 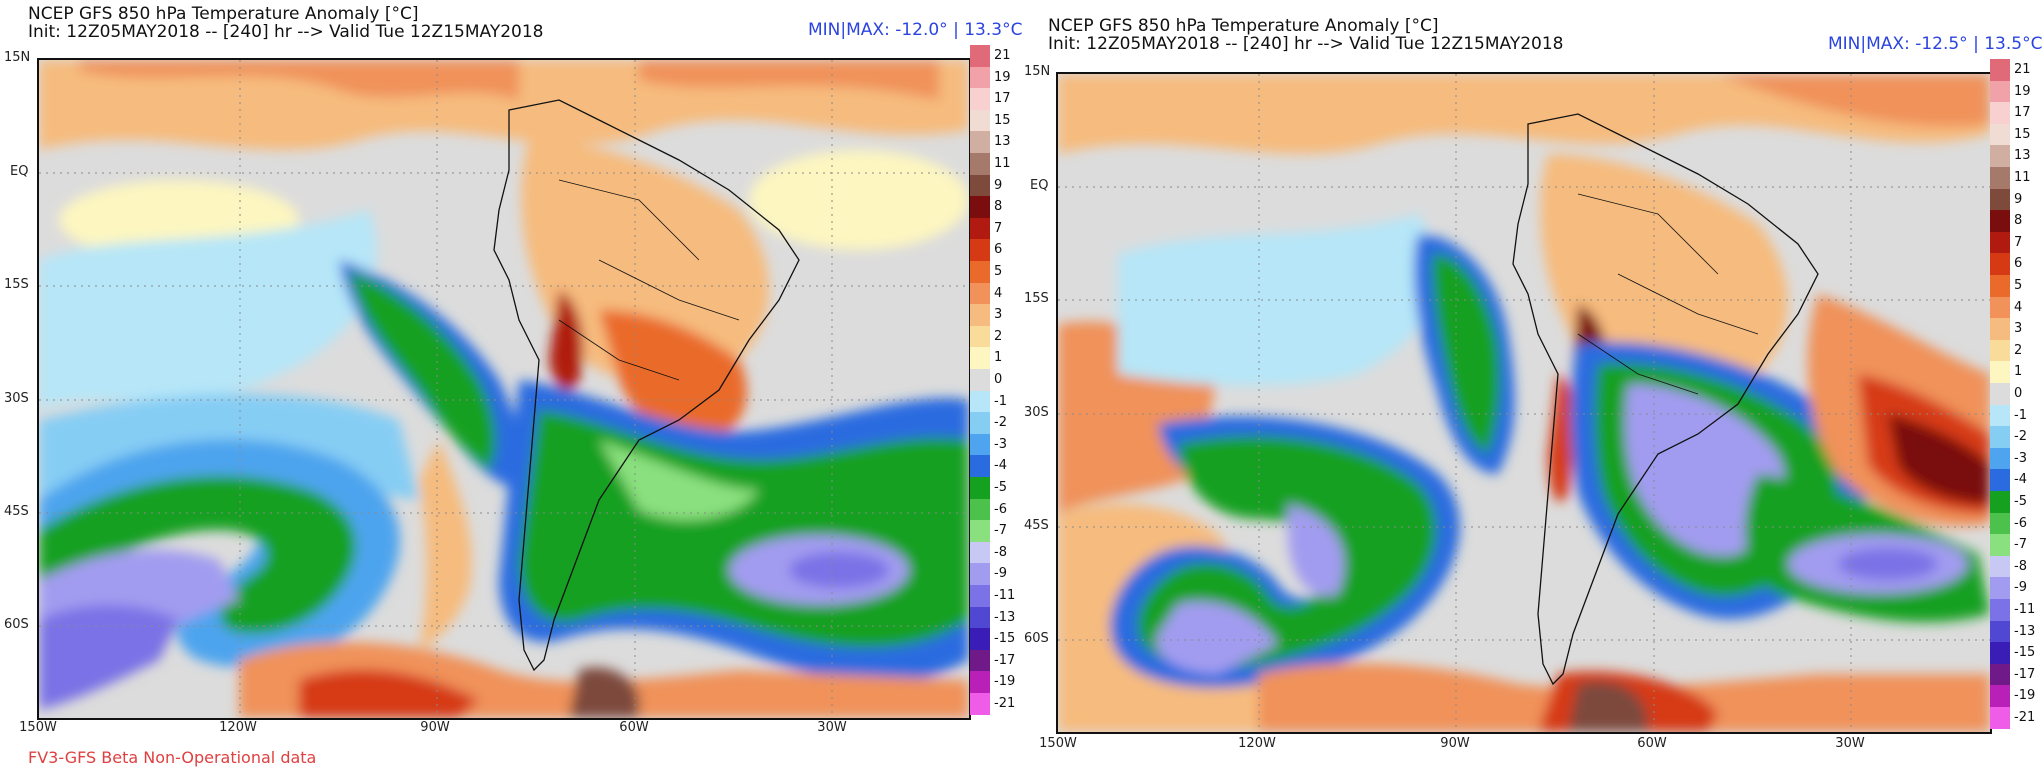 I want to click on colorbar-label: 2, so click(x=2018, y=350).